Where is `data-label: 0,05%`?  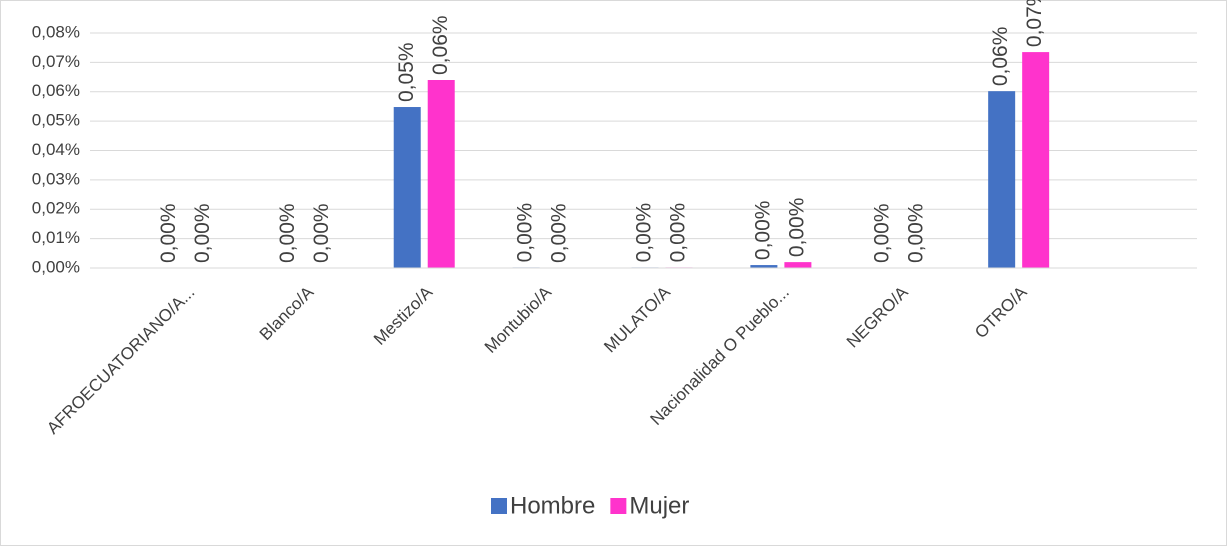 data-label: 0,05% is located at coordinates (406, 72).